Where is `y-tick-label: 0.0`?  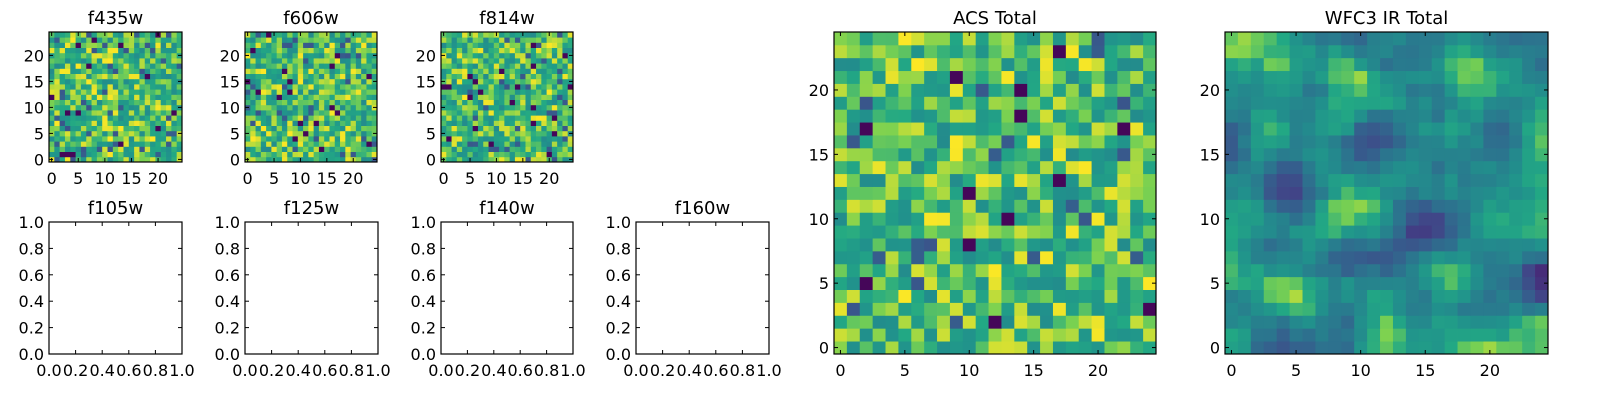 y-tick-label: 0.0 is located at coordinates (227, 354).